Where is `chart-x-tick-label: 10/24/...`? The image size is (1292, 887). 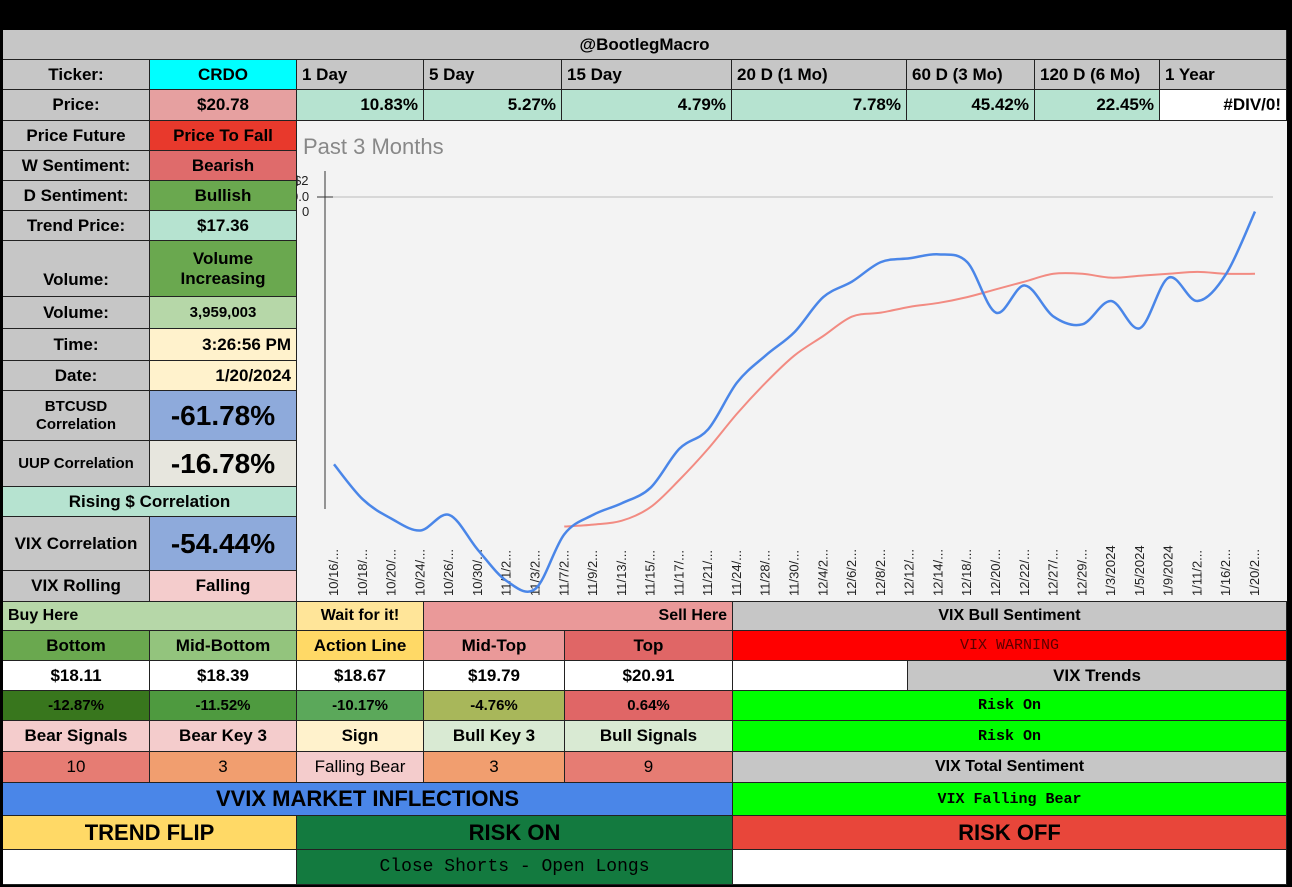
chart-x-tick-label: 10/24/... is located at coordinates (419, 572).